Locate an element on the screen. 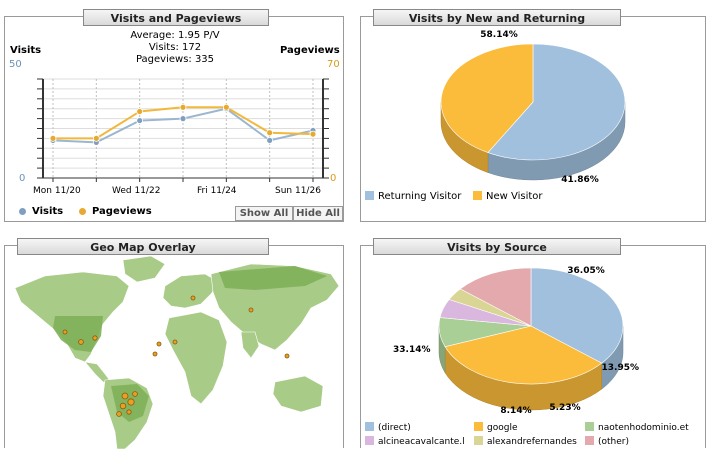 Image resolution: width=710 pixels, height=449 pixels. legend-source-item: (other) is located at coordinates (613, 442).